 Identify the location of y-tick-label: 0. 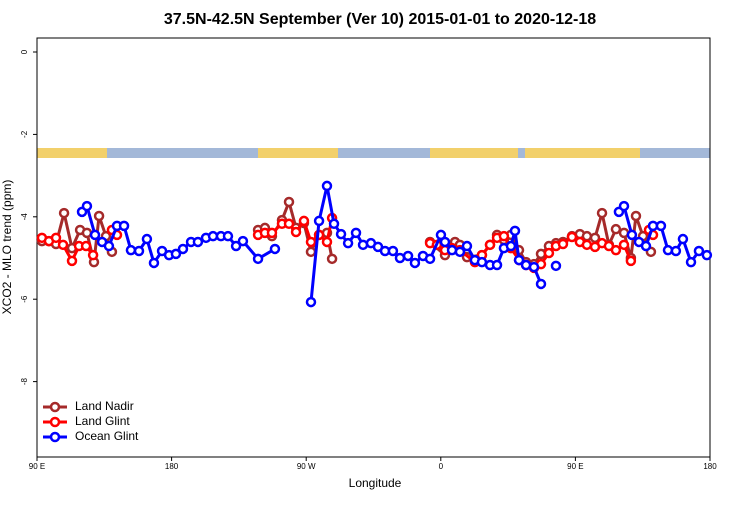
(24, 51).